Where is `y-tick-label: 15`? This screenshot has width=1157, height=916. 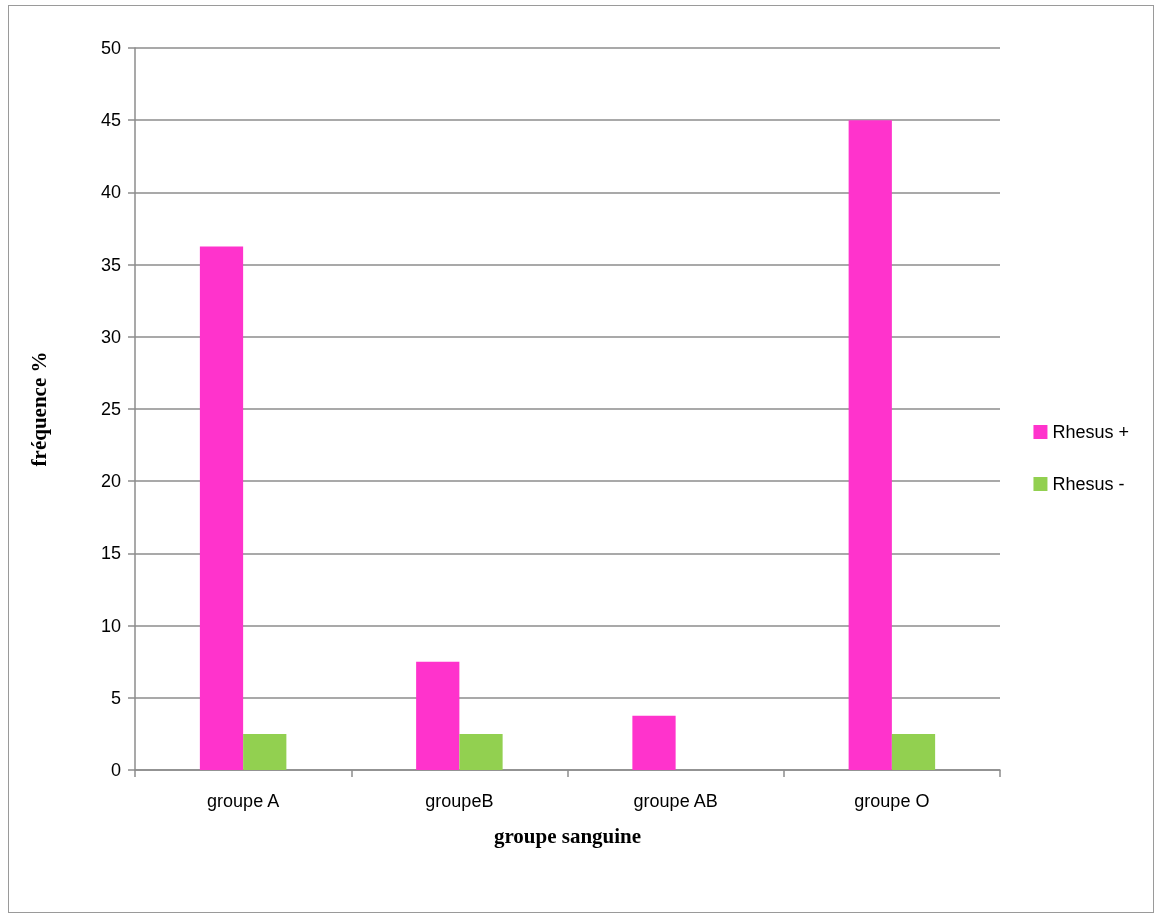 y-tick-label: 15 is located at coordinates (110, 553).